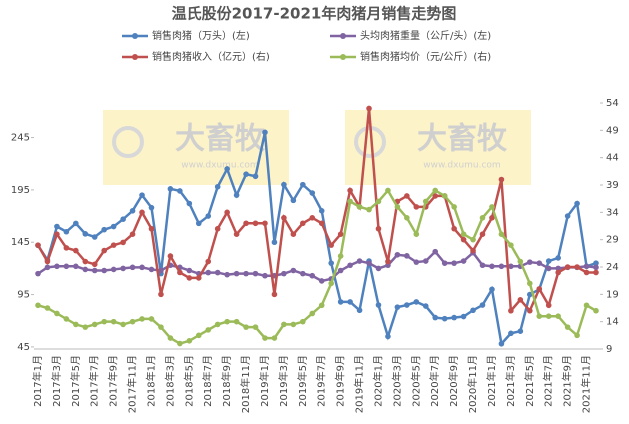 This screenshot has height=424, width=629. What do you see at coordinates (132, 384) in the screenshot?
I see `x-tick-label: 2017年11月` at bounding box center [132, 384].